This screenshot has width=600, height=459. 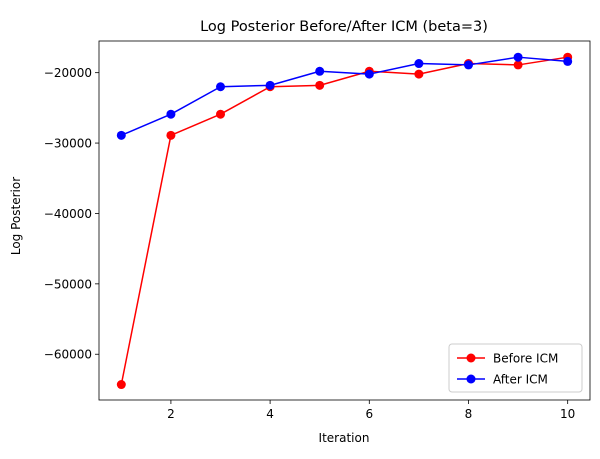 What do you see at coordinates (369, 414) in the screenshot?
I see `x-tick-label-3: 6` at bounding box center [369, 414].